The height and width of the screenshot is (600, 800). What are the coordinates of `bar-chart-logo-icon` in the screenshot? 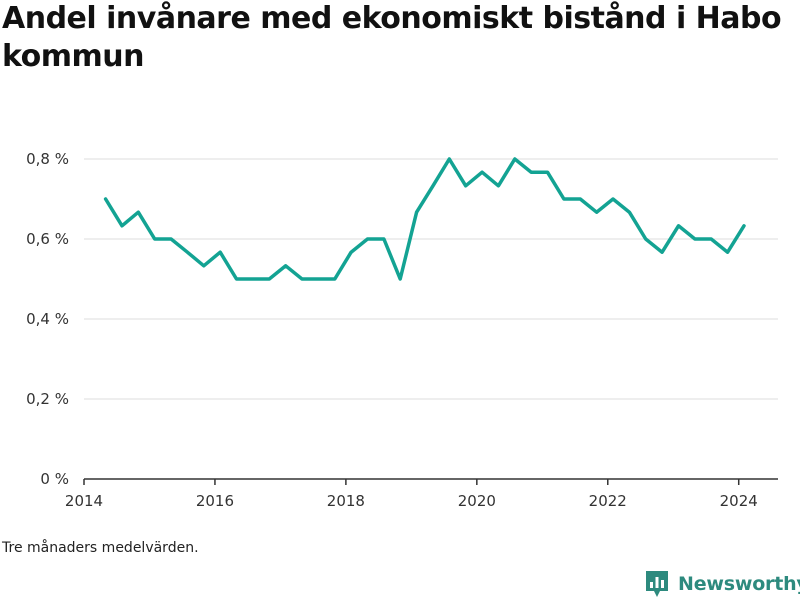 It's located at (657, 584).